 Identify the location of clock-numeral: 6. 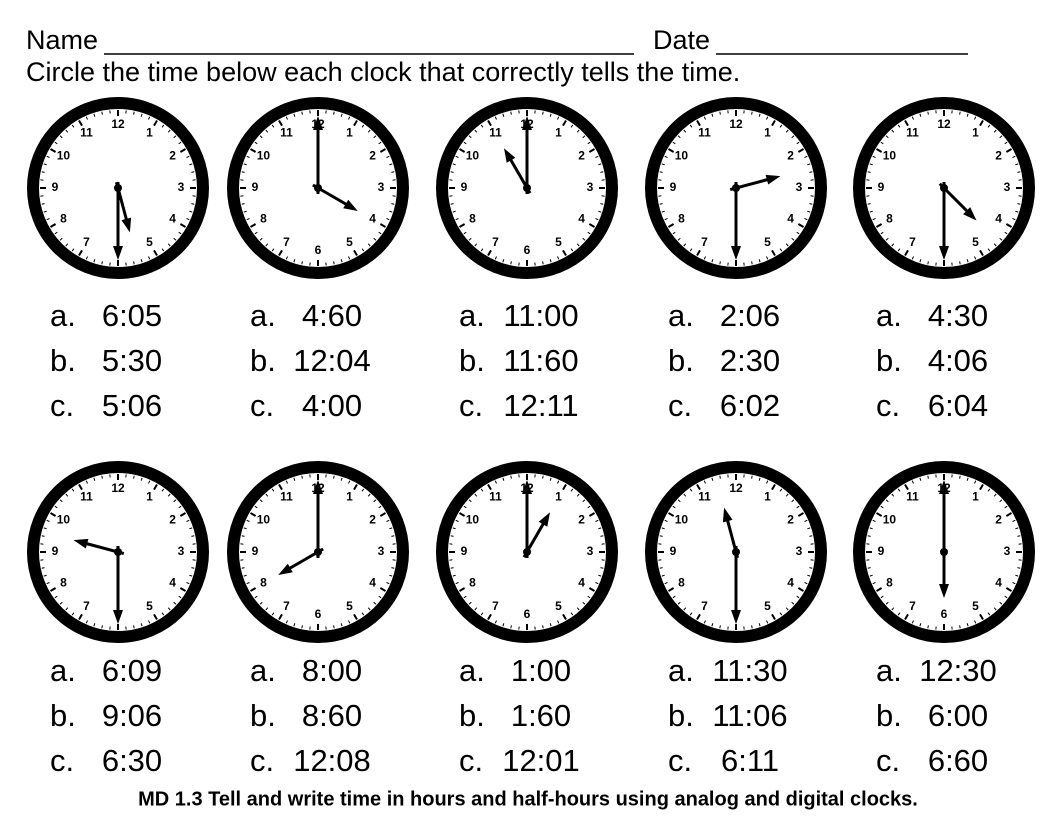
(318, 250).